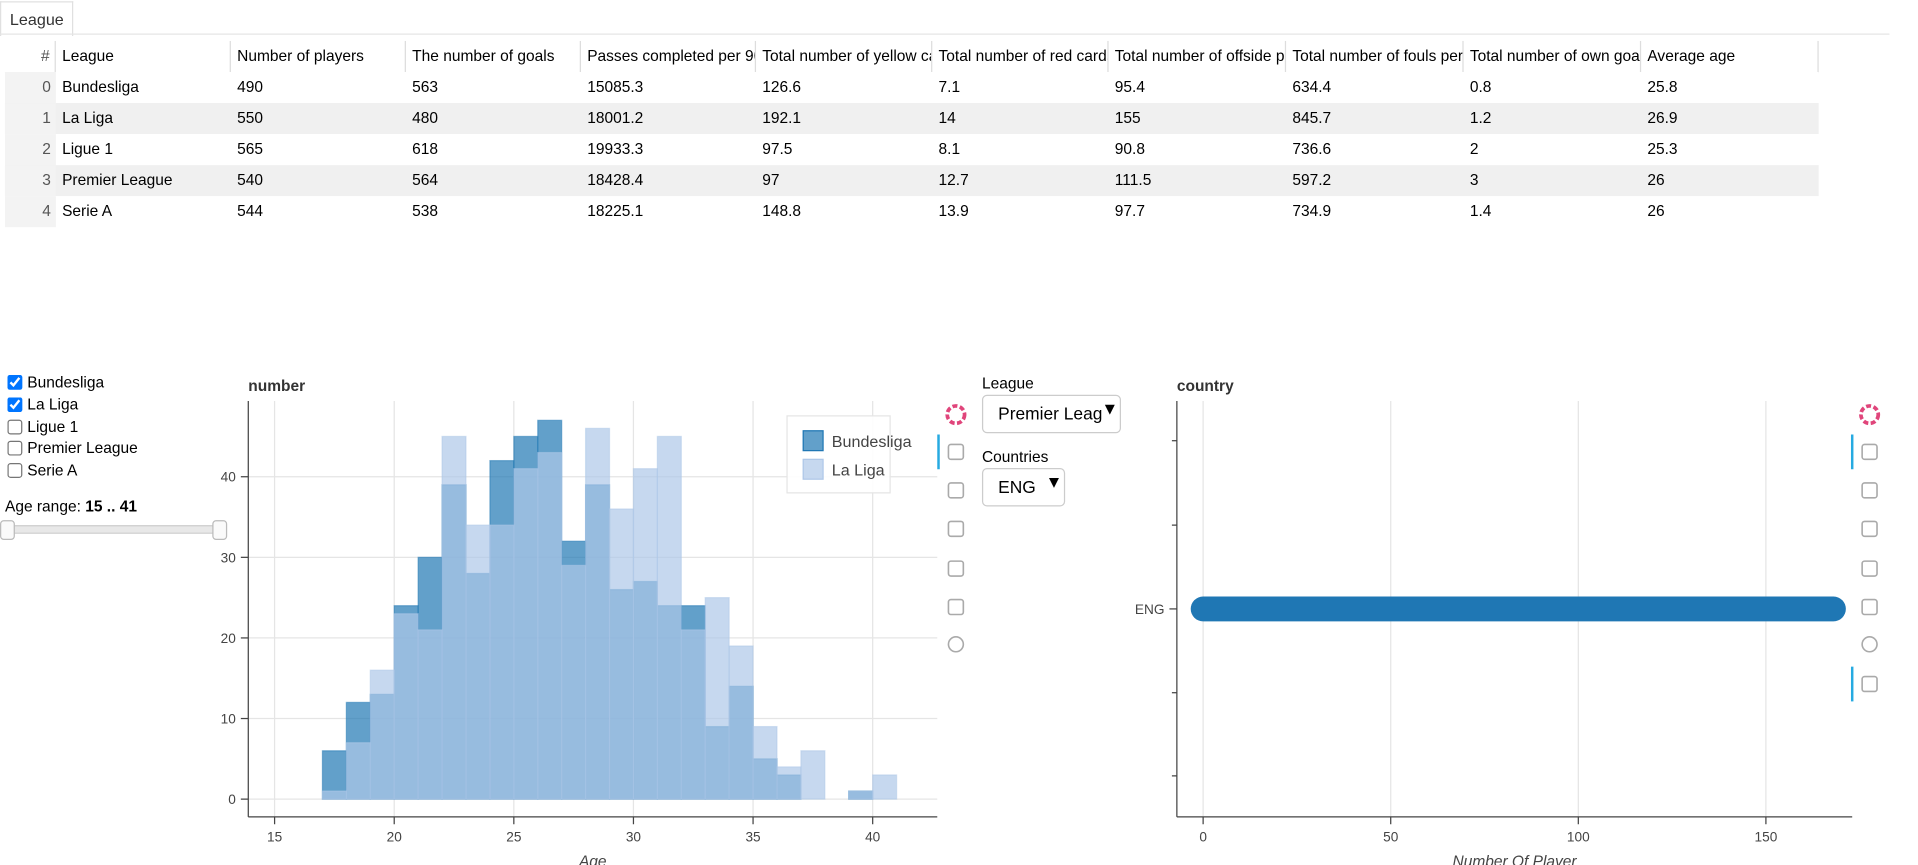 Image resolution: width=1918 pixels, height=865 pixels. What do you see at coordinates (30, 181) in the screenshot?
I see `row-index: 3` at bounding box center [30, 181].